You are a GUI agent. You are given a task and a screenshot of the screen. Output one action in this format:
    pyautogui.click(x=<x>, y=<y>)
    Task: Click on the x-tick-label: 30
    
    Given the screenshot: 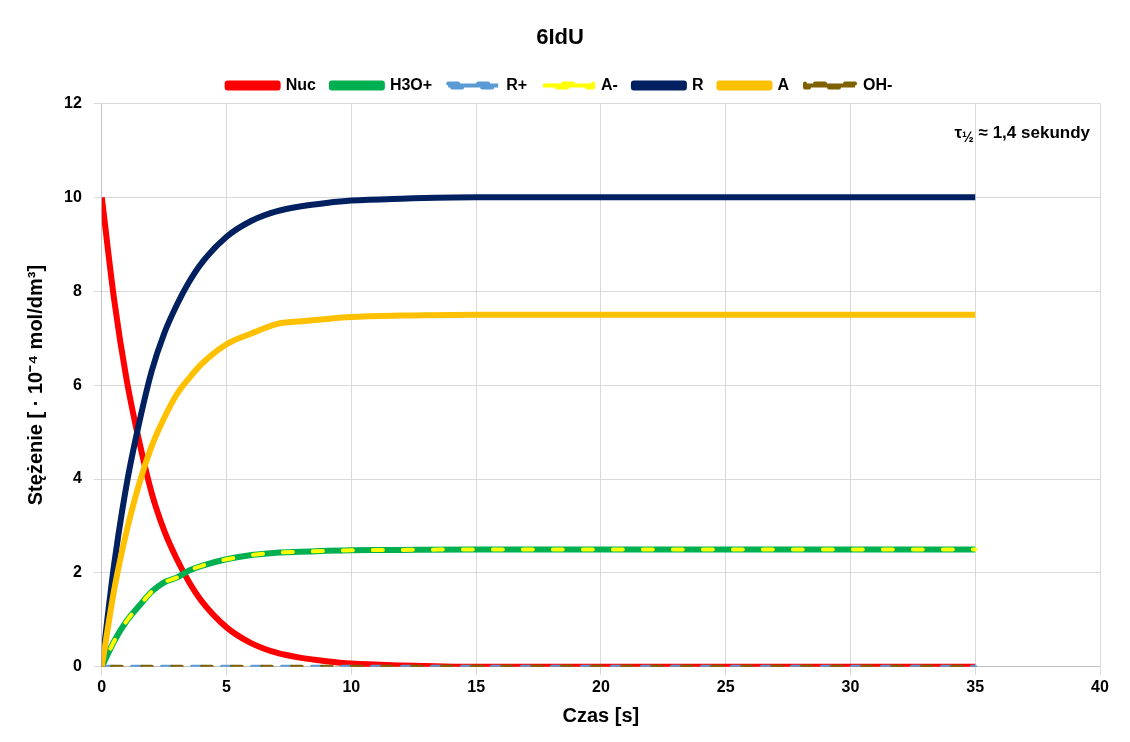 What is the action you would take?
    pyautogui.click(x=850, y=686)
    